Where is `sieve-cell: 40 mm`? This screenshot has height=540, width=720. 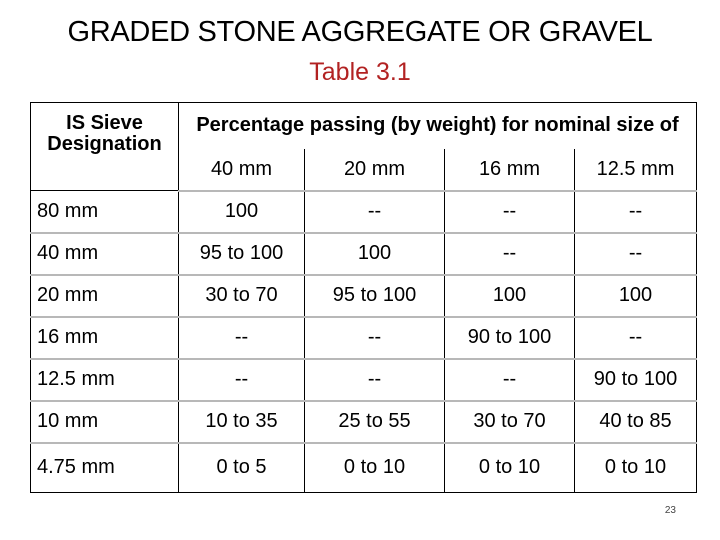
sieve-cell: 40 mm is located at coordinates (104, 254).